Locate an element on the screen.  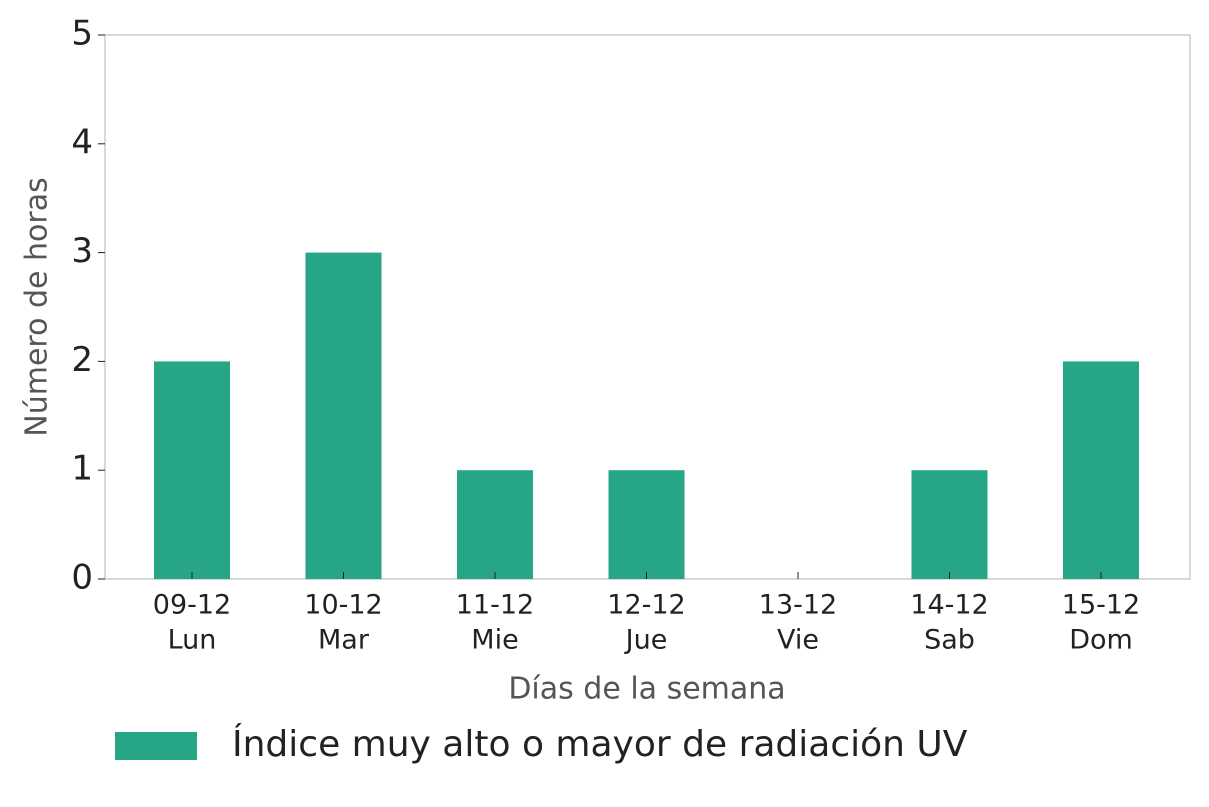
x-tick-label: Jue is located at coordinates (646, 640).